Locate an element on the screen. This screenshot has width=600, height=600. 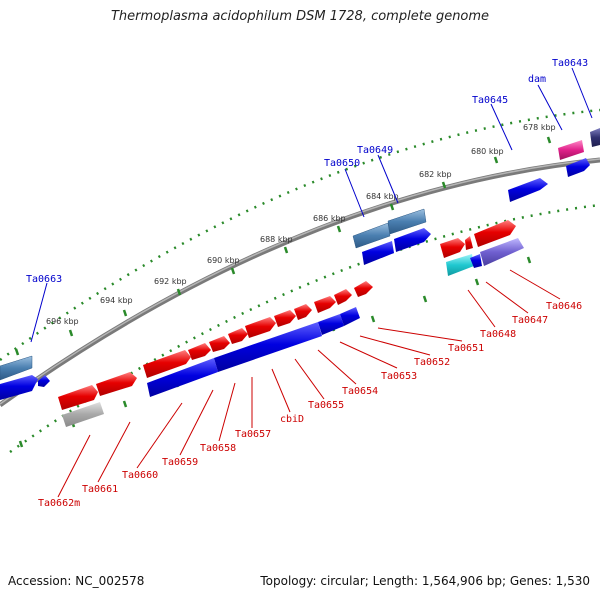
gene-ta0660 is located at coordinates (116, 384).